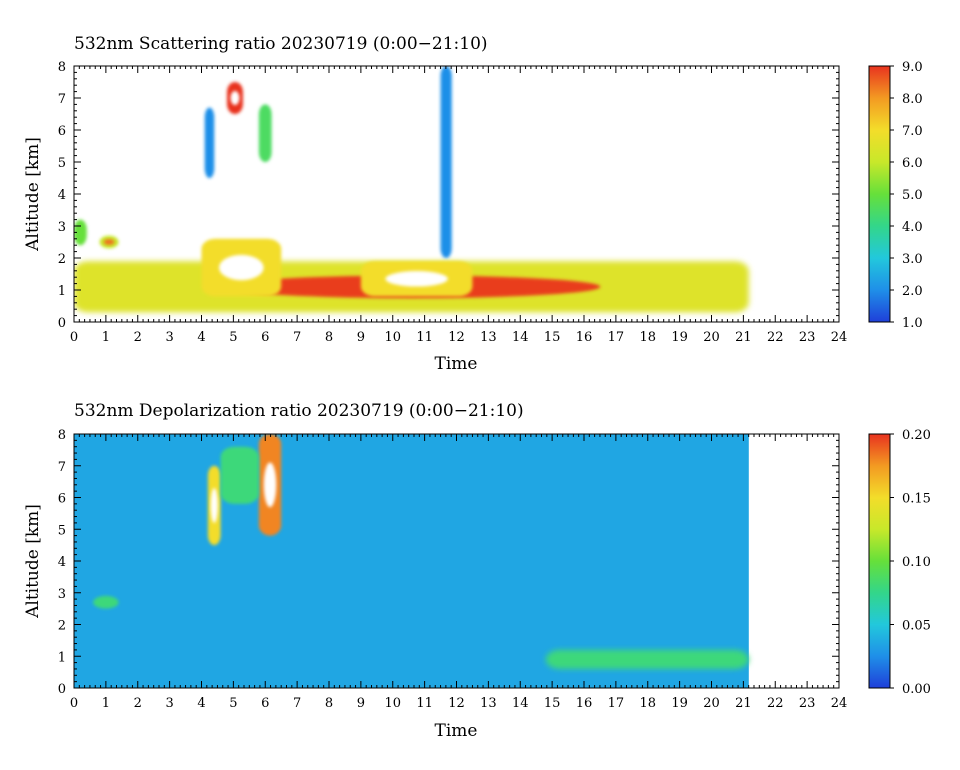  I want to click on x-tick-label: 1, so click(106, 337).